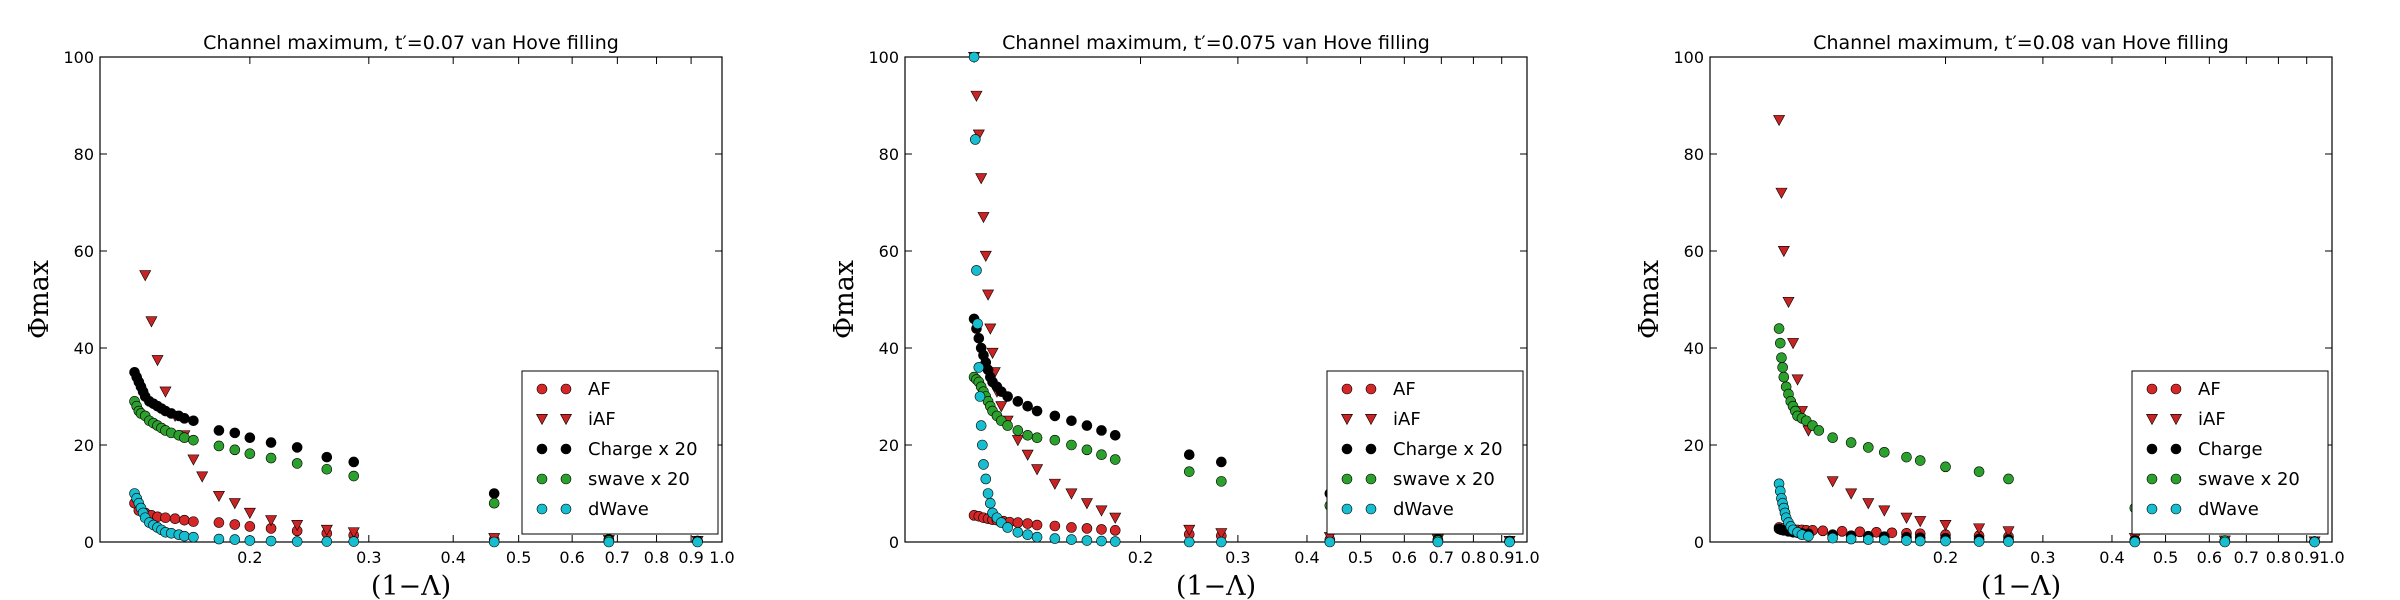 The height and width of the screenshot is (600, 2400). What do you see at coordinates (1694, 348) in the screenshot?
I see `y-tick-label: 40` at bounding box center [1694, 348].